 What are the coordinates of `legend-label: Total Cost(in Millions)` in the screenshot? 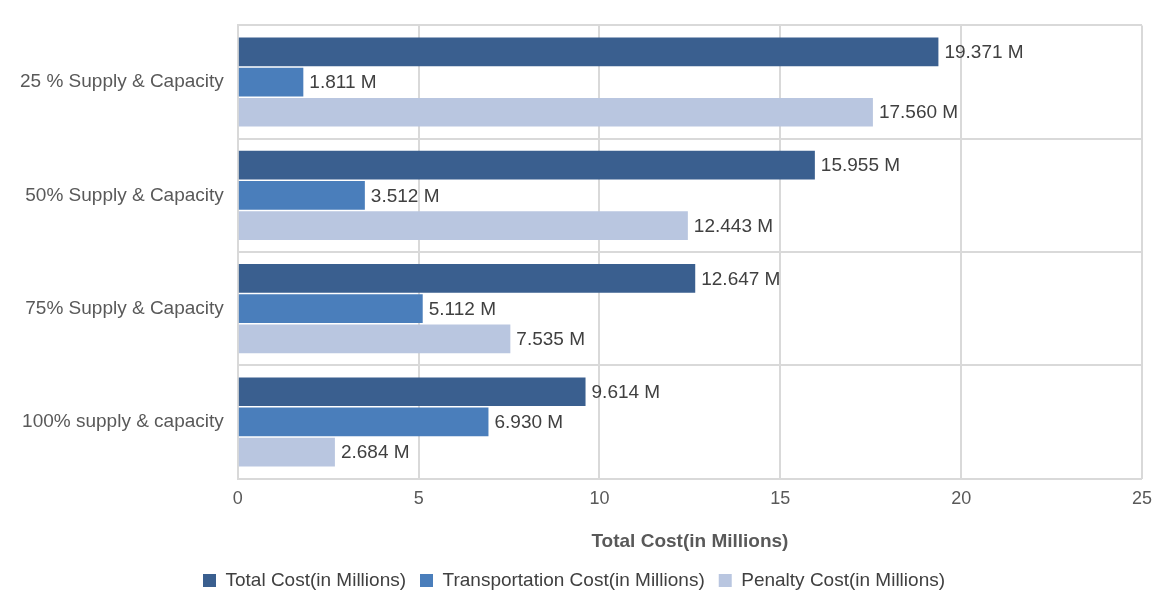 It's located at (316, 579).